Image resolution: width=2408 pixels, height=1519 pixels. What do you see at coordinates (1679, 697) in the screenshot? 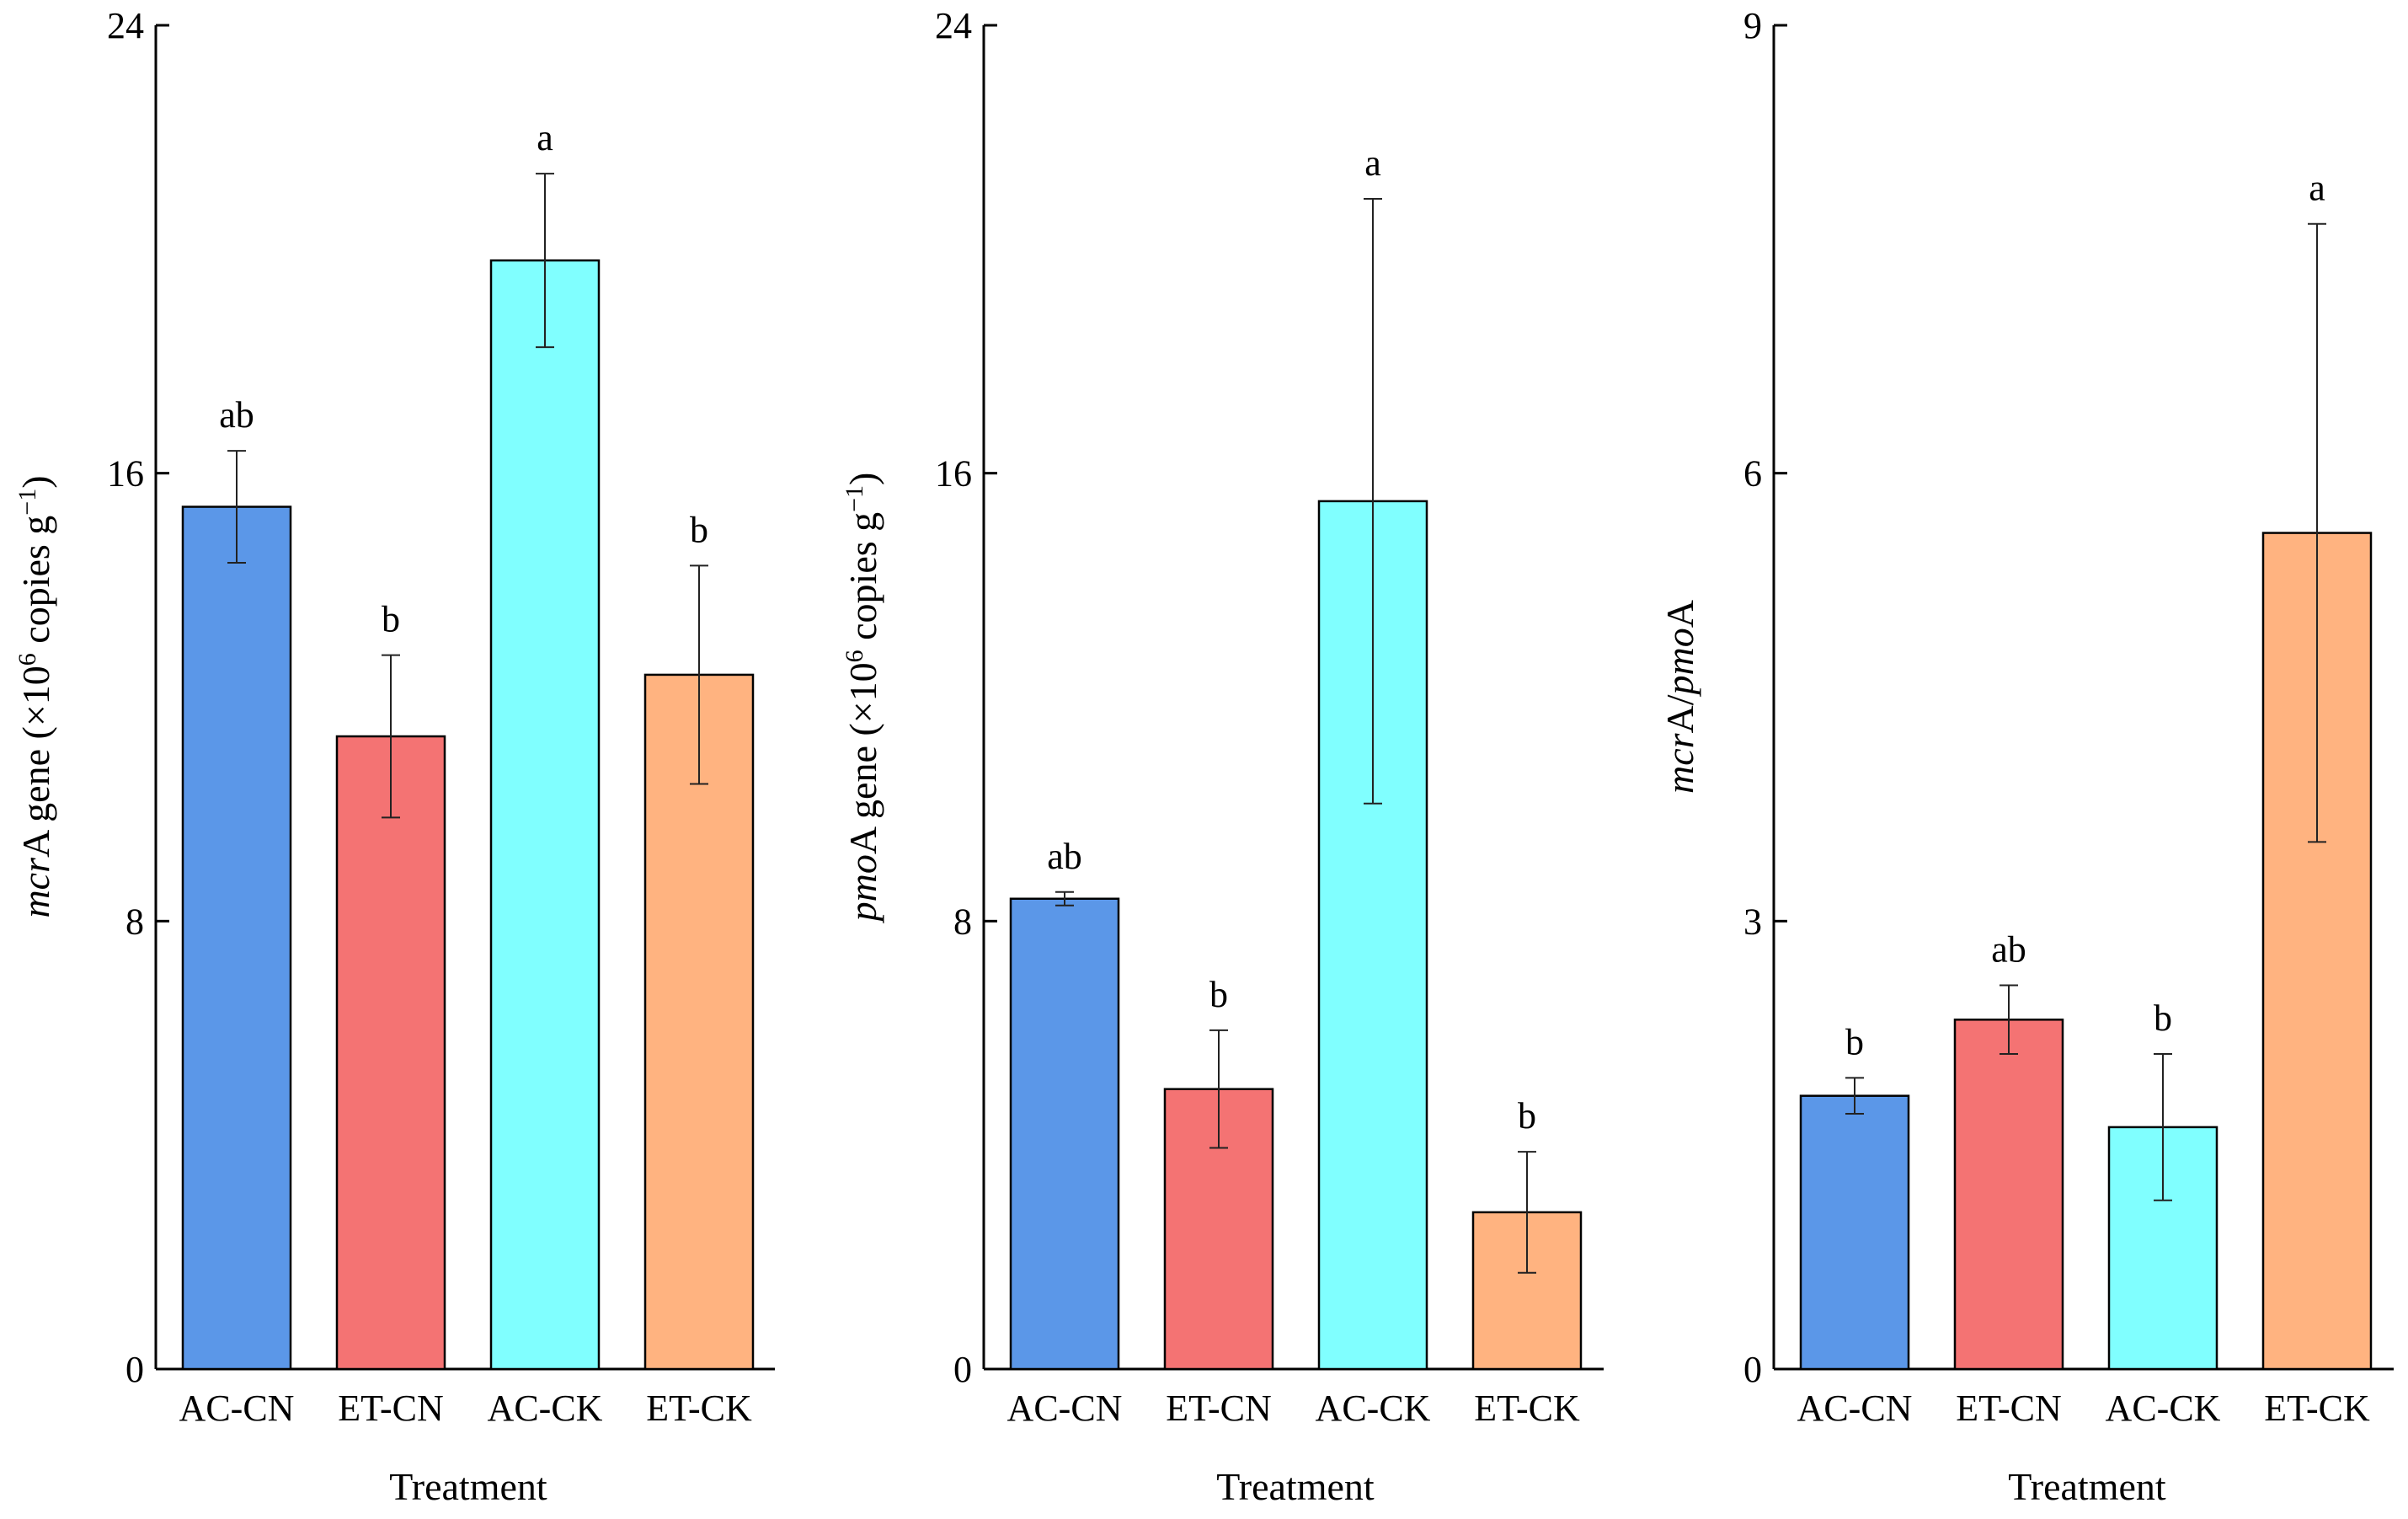
I see `y-axis-title: mcrA/pmoA` at bounding box center [1679, 697].